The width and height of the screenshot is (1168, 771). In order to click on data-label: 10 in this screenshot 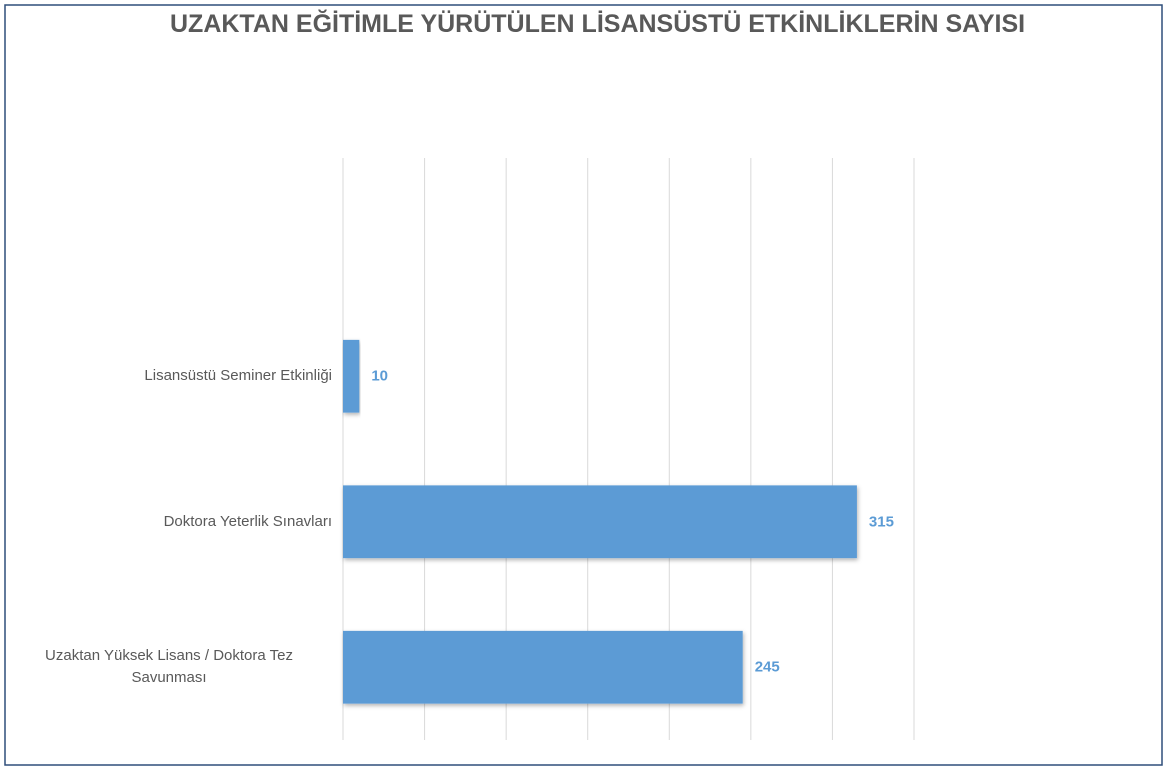, I will do `click(379, 376)`.